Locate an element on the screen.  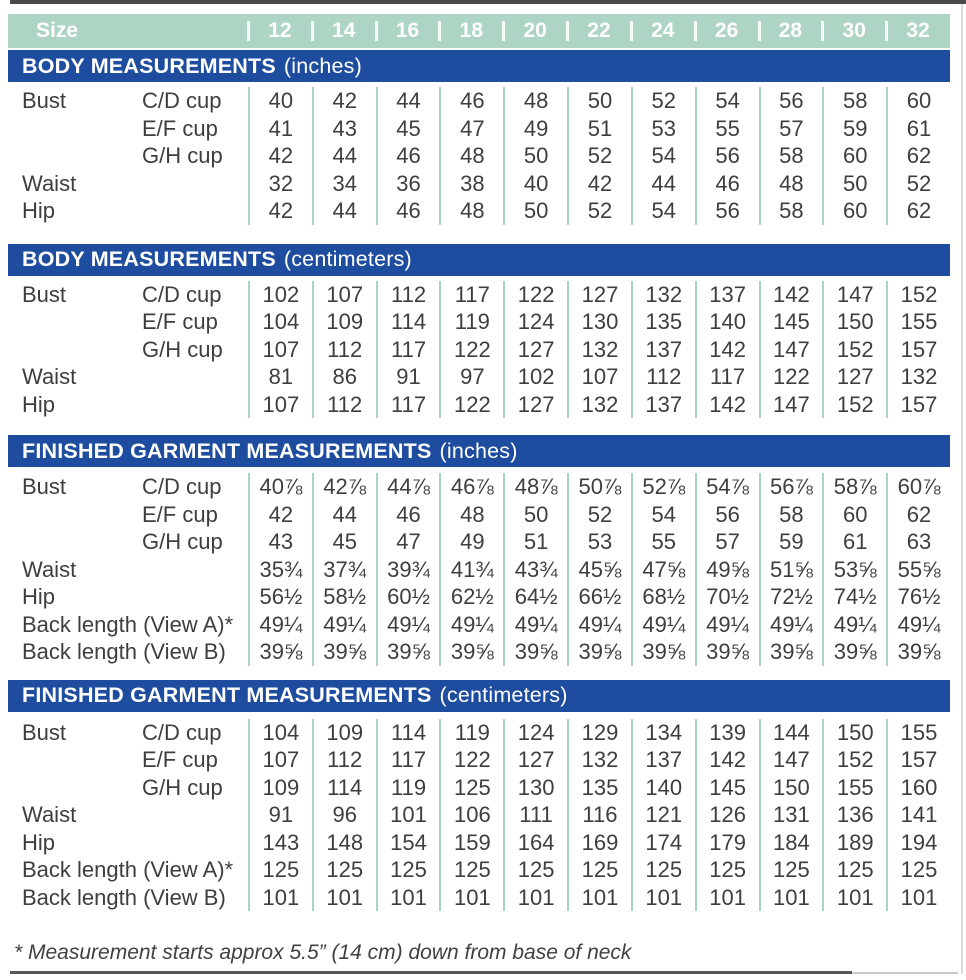
value-cell: 59 is located at coordinates (790, 542).